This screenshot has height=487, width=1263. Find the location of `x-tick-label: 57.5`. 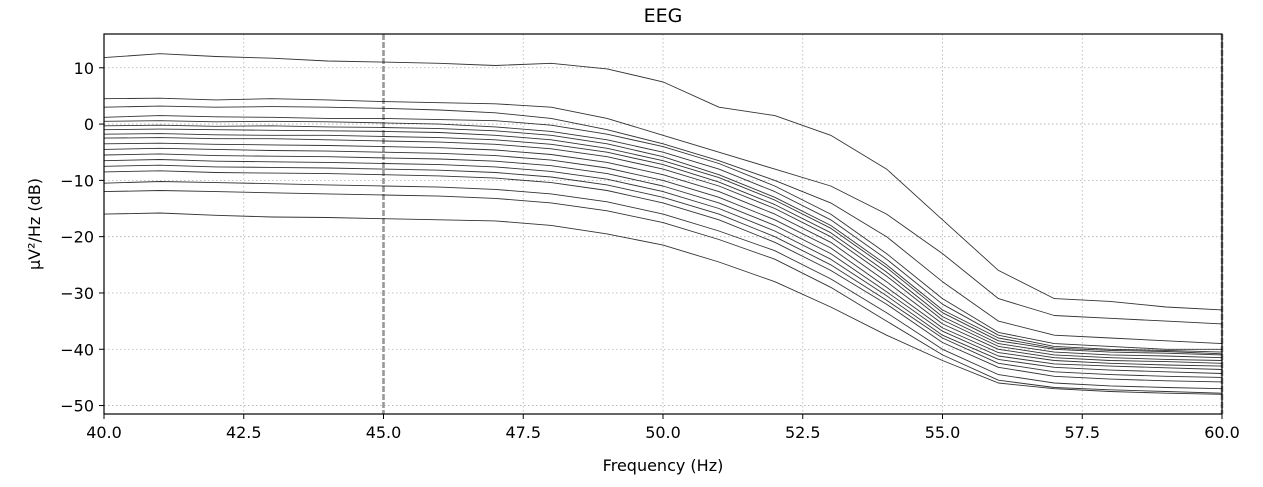

x-tick-label: 57.5 is located at coordinates (1082, 432).